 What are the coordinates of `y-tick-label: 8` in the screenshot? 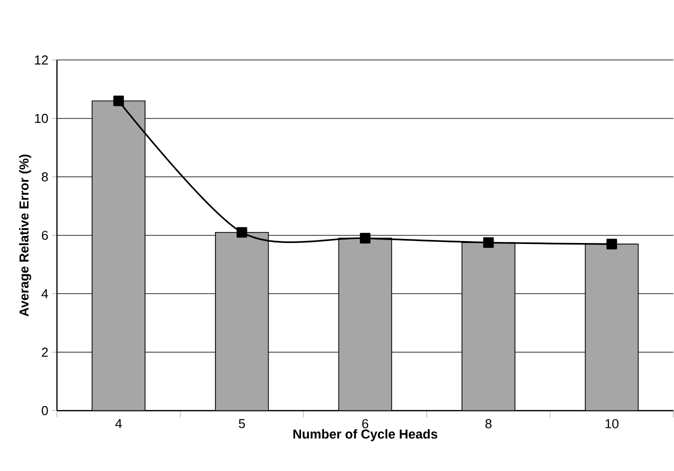 It's located at (45, 177).